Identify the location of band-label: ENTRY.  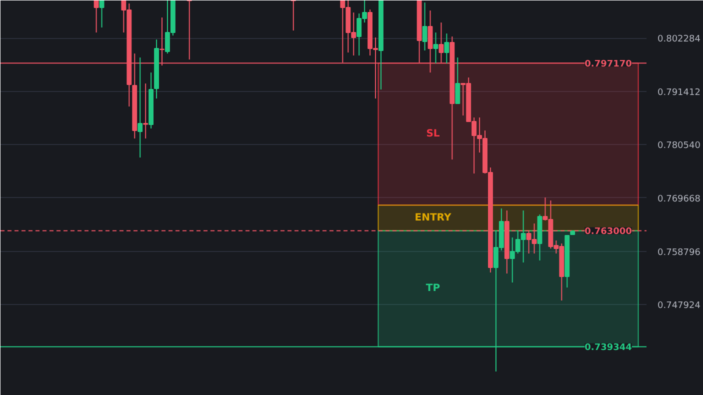
(433, 218).